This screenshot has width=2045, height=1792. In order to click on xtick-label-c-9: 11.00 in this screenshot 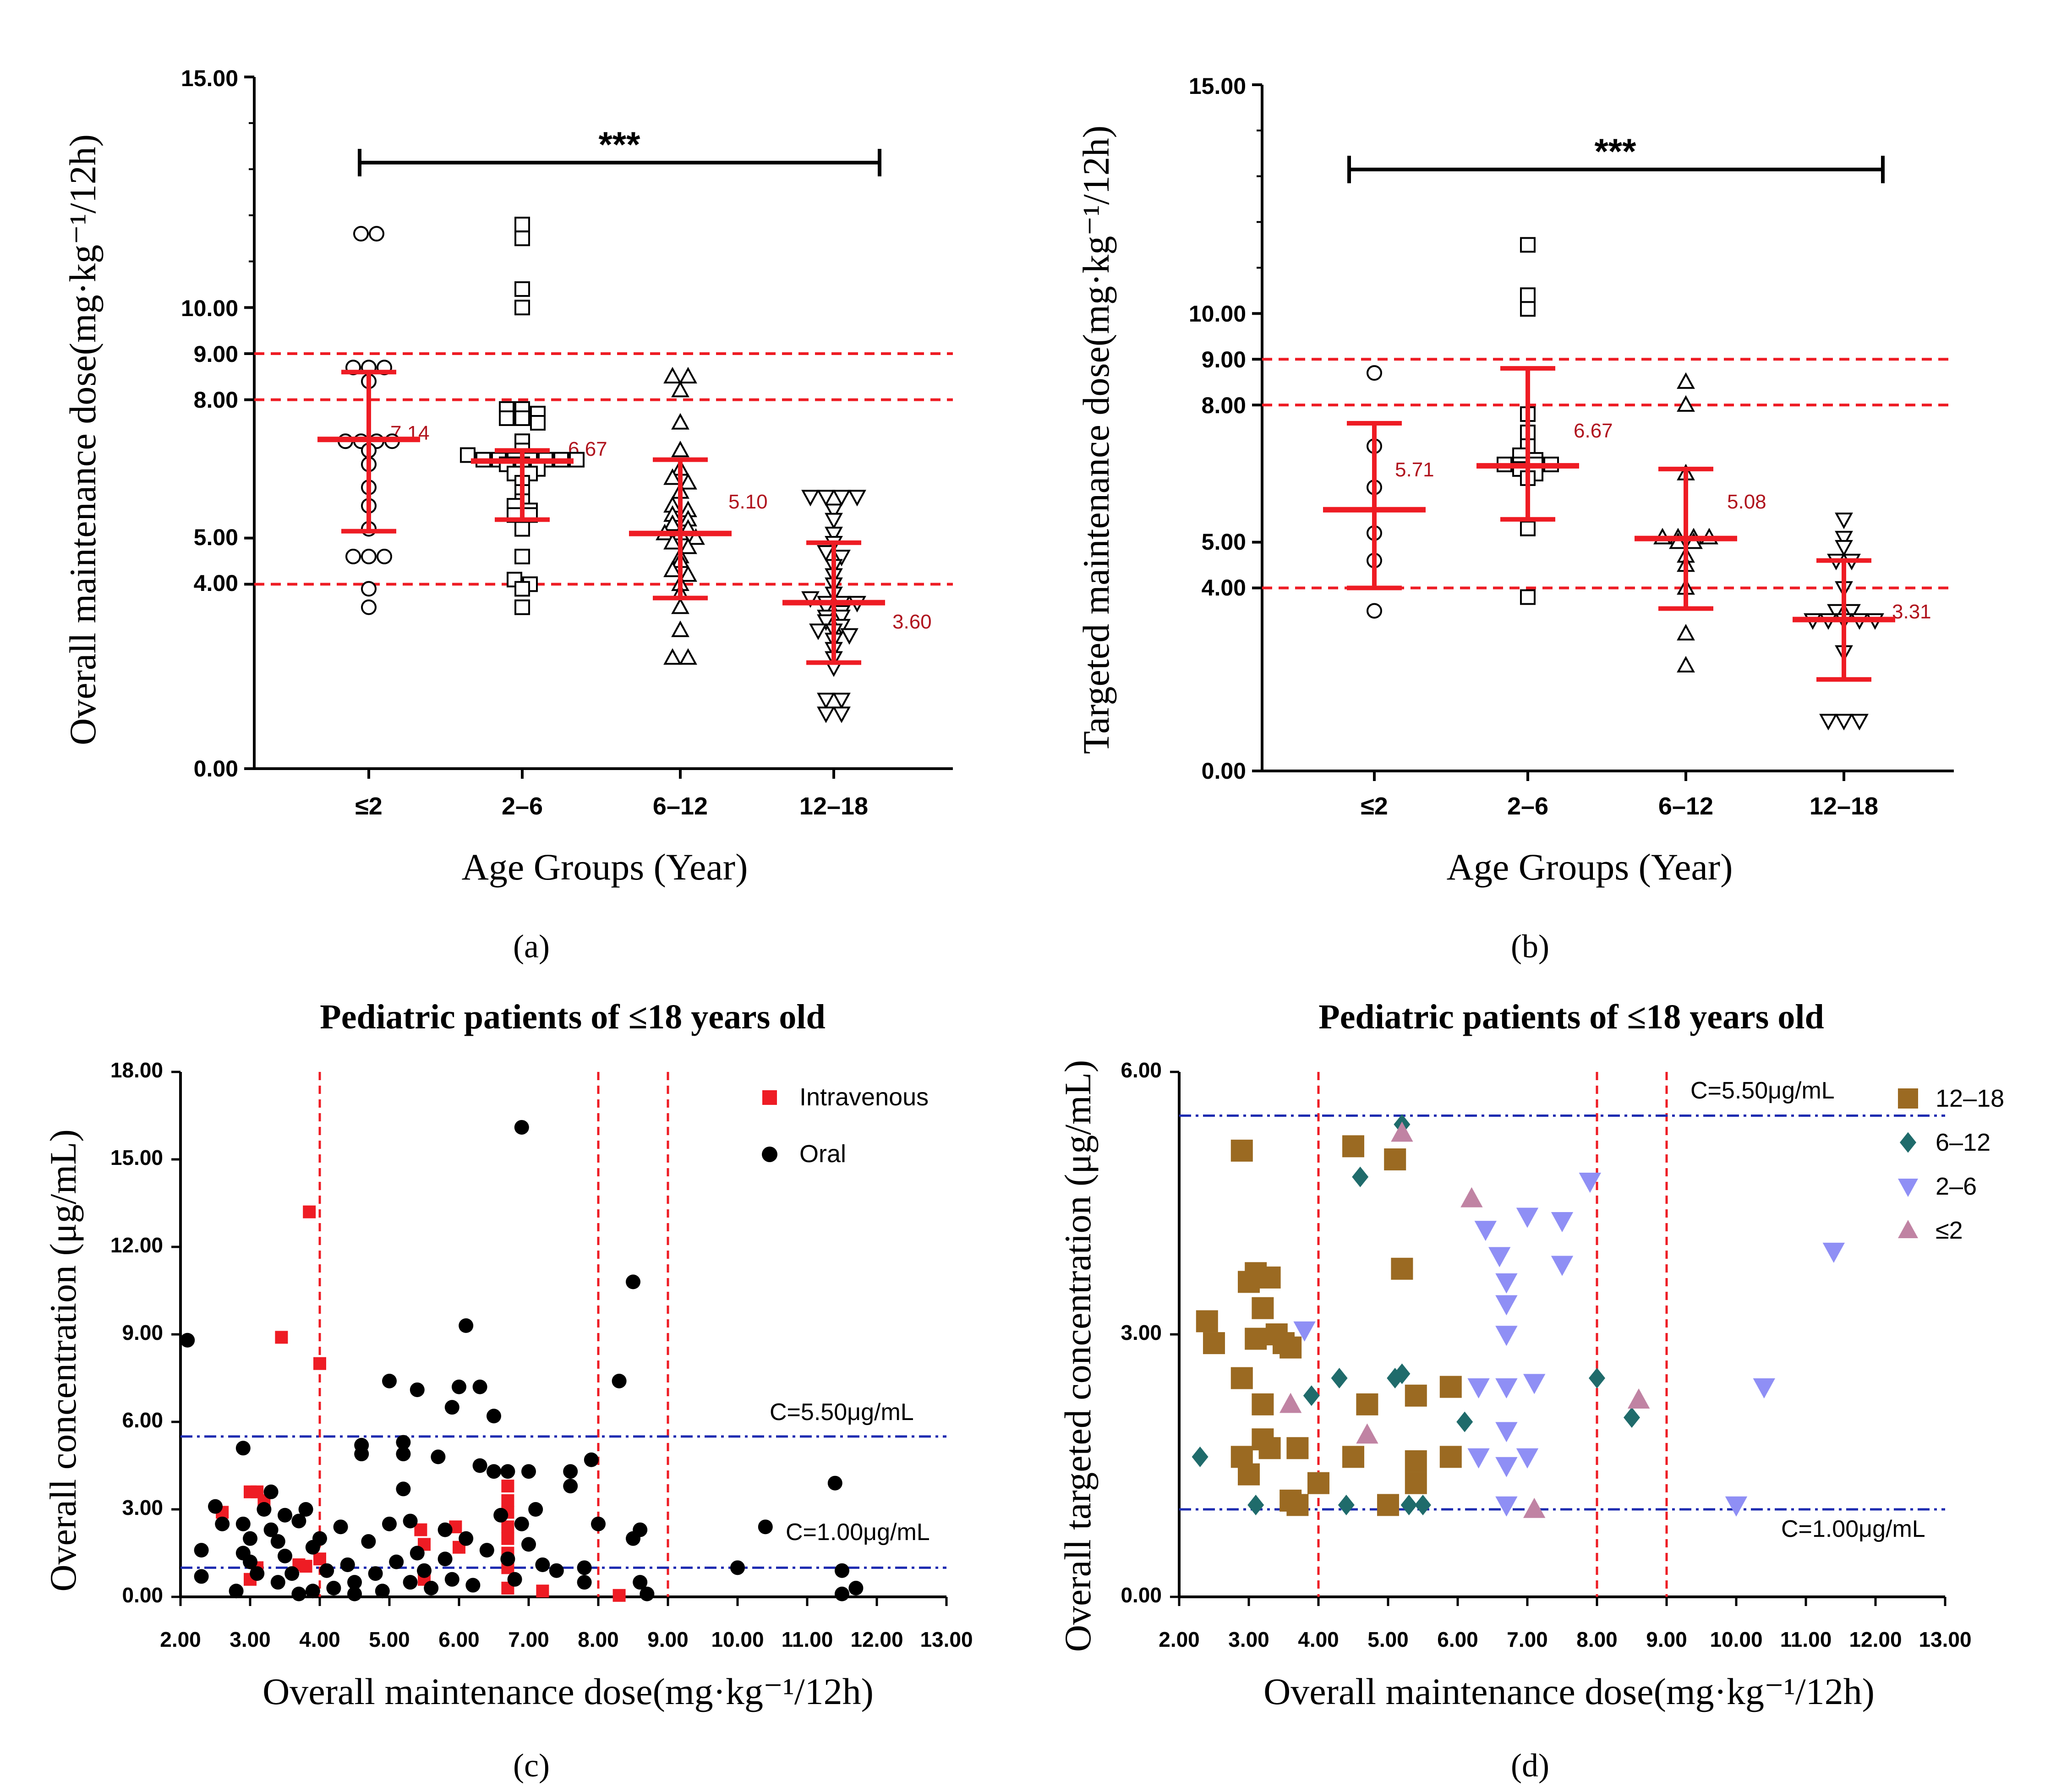, I will do `click(807, 1640)`.